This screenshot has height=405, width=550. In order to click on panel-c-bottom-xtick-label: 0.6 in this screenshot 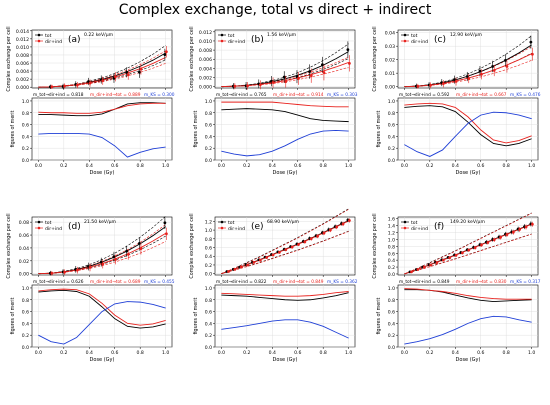, I will do `click(480, 166)`.